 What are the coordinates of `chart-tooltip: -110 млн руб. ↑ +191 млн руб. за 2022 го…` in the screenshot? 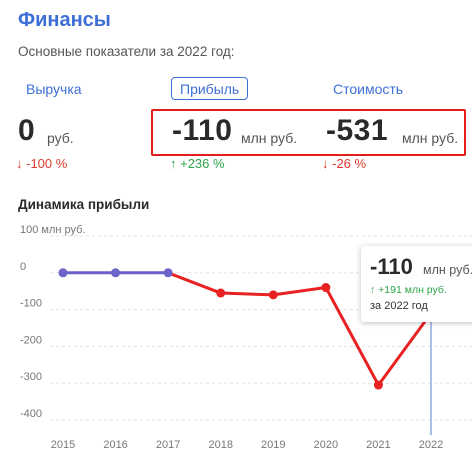 It's located at (416, 284).